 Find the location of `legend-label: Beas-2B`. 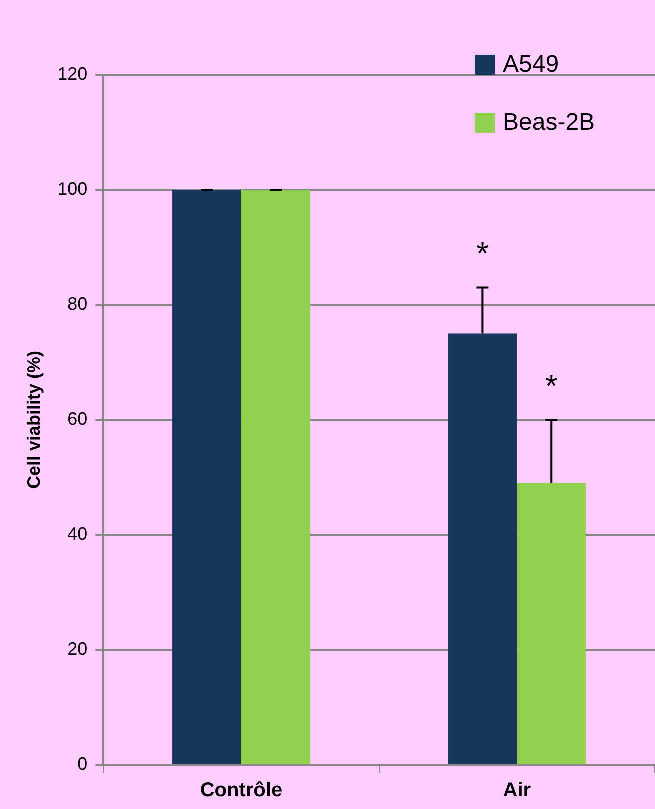

legend-label: Beas-2B is located at coordinates (549, 123).